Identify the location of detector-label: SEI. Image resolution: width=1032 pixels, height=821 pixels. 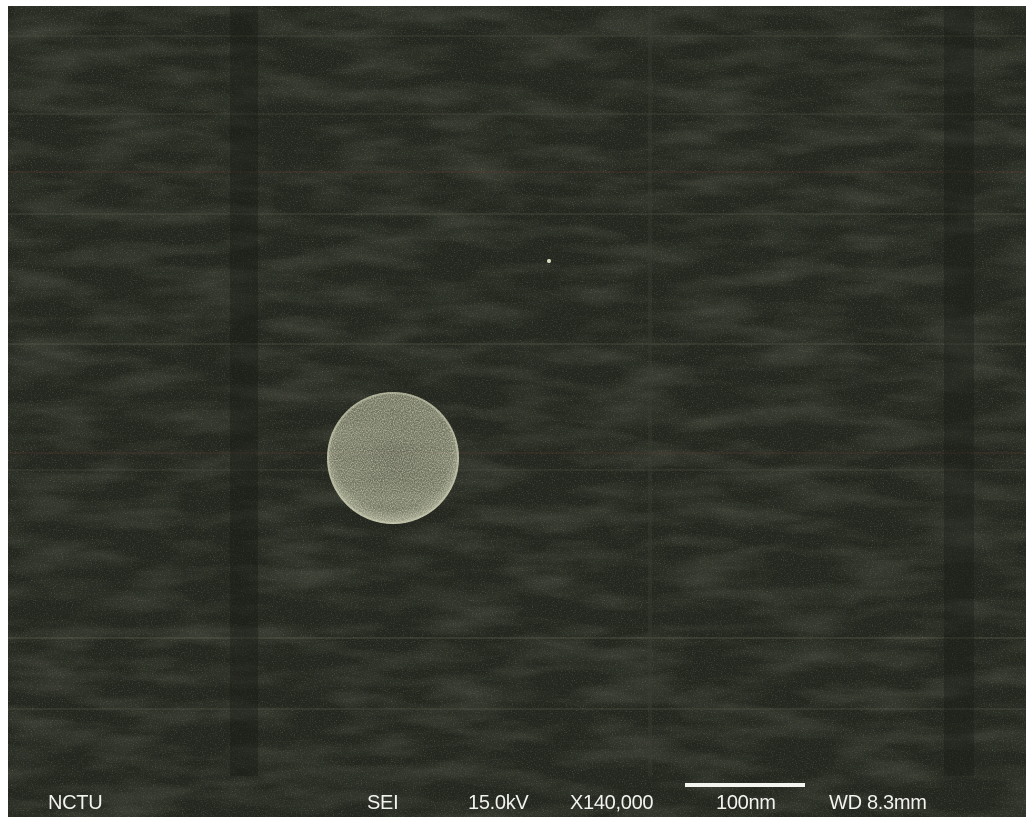
(383, 803).